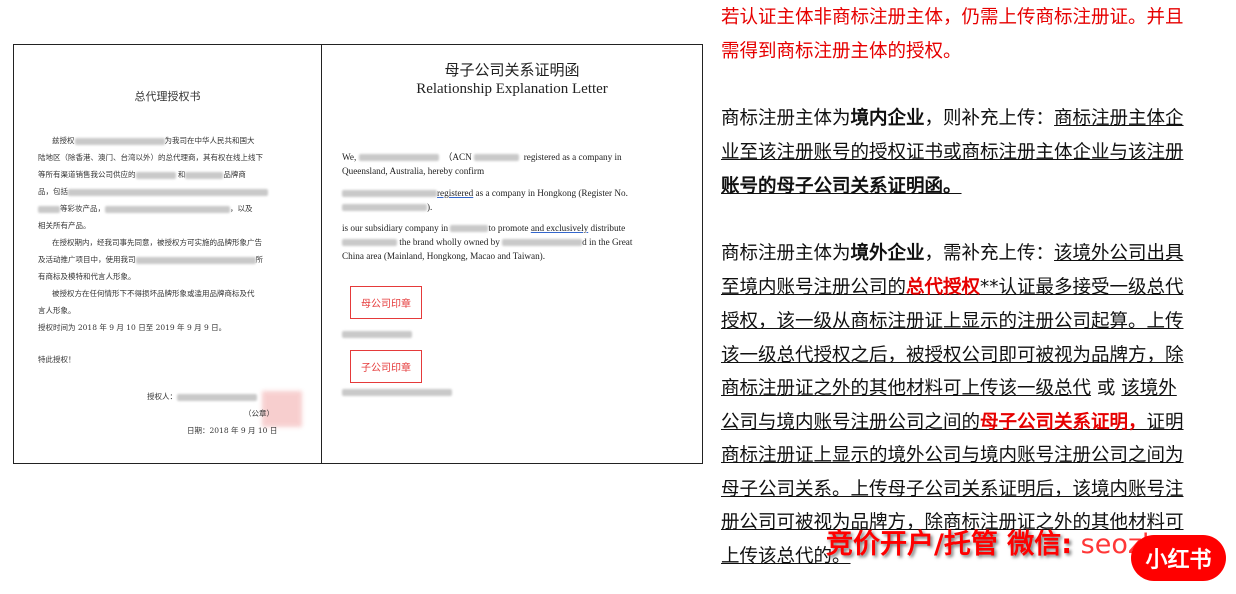  I want to click on note-line: 需得到商标注册主体的授权。, so click(841, 51).